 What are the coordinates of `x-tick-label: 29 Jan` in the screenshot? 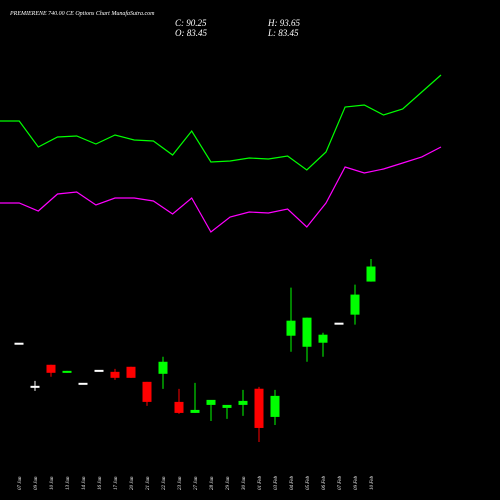 It's located at (228, 483).